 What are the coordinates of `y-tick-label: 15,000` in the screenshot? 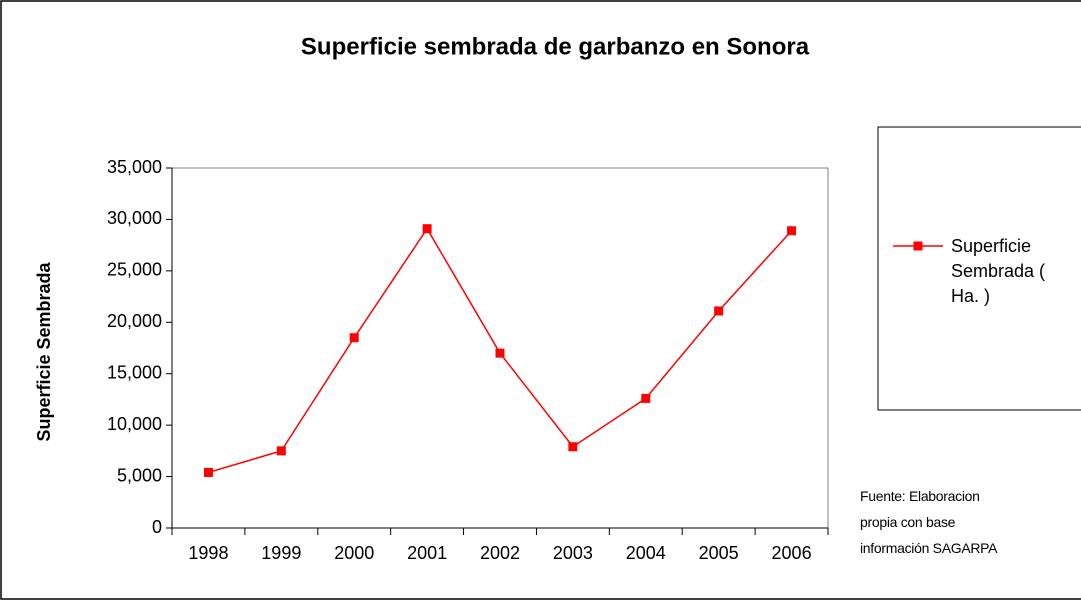 It's located at (134, 372).